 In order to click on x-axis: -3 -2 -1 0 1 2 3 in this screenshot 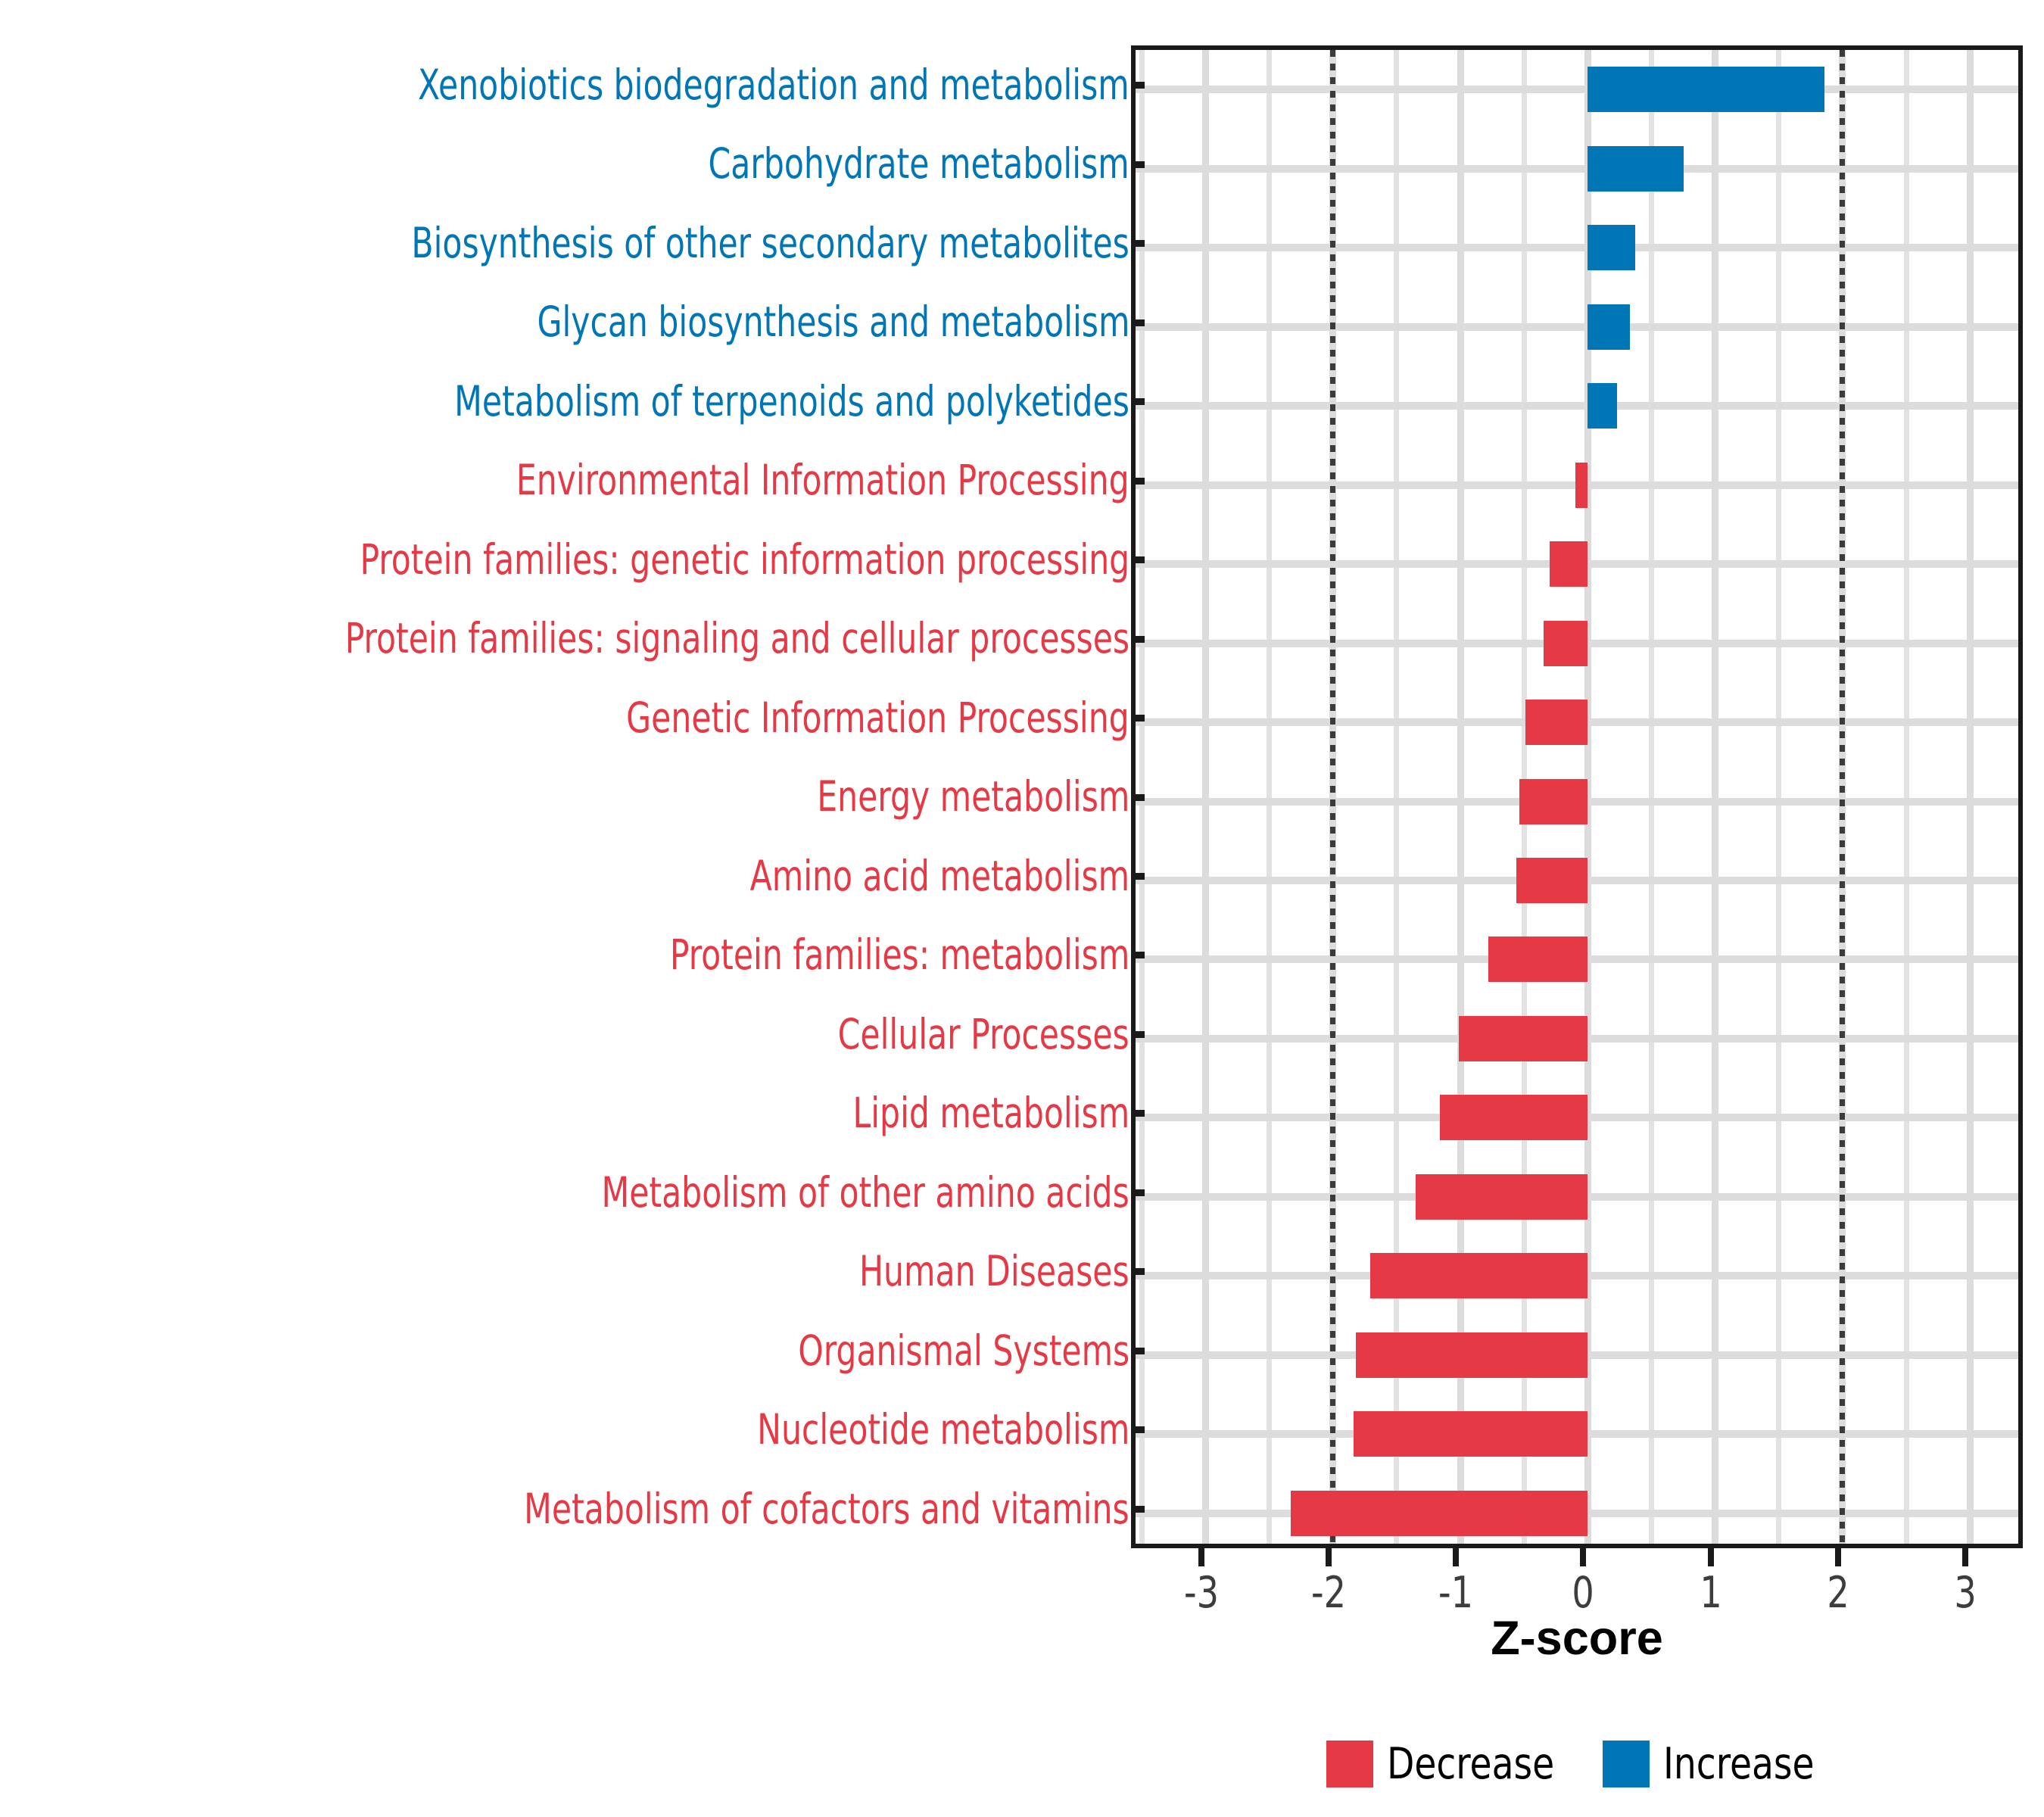, I will do `click(1577, 1605)`.